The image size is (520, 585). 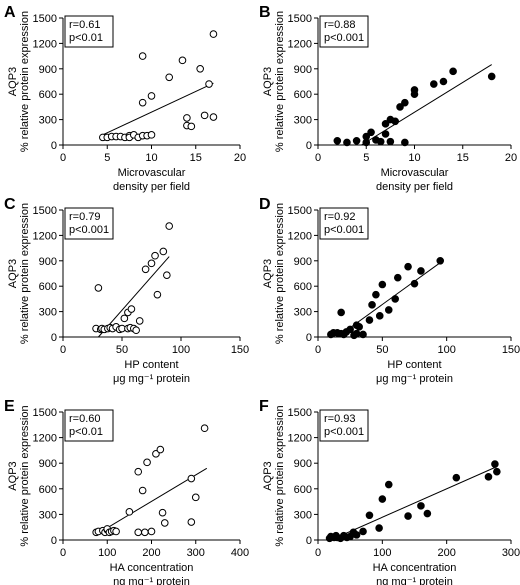 I want to click on stat-text: p<0.001, so click(x=344, y=230).